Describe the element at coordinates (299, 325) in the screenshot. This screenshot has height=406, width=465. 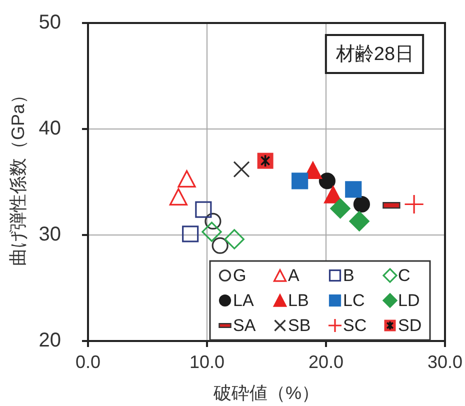
I see `legend-label: SB` at that location.